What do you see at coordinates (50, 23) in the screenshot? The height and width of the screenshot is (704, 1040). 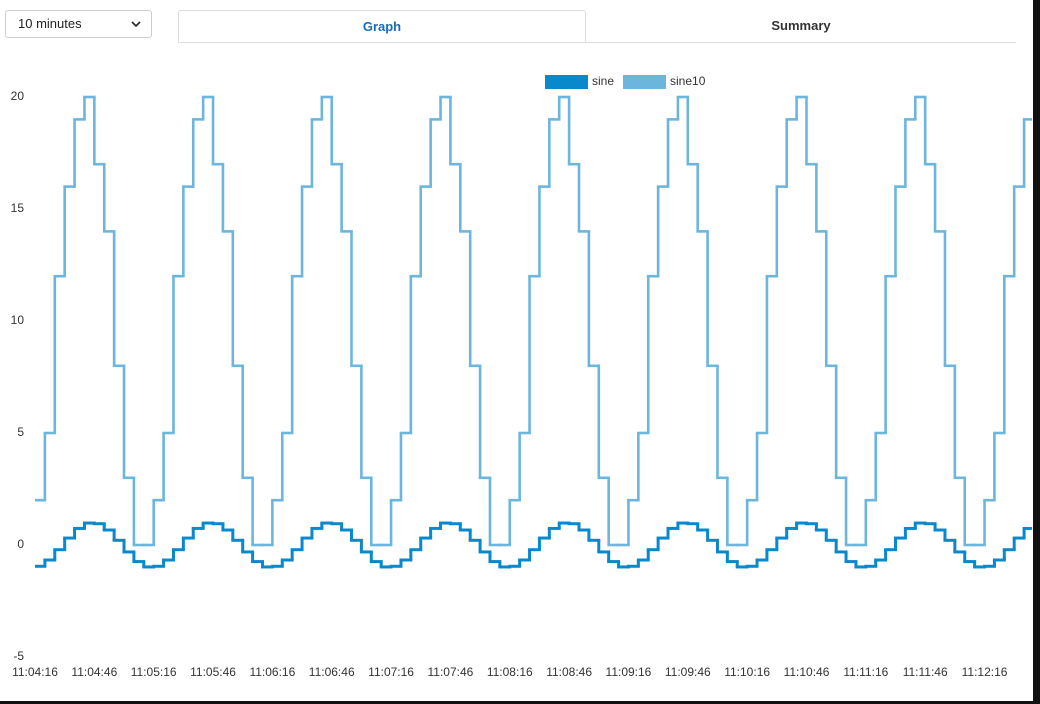 I see `range-select-label: 10 minutes` at bounding box center [50, 23].